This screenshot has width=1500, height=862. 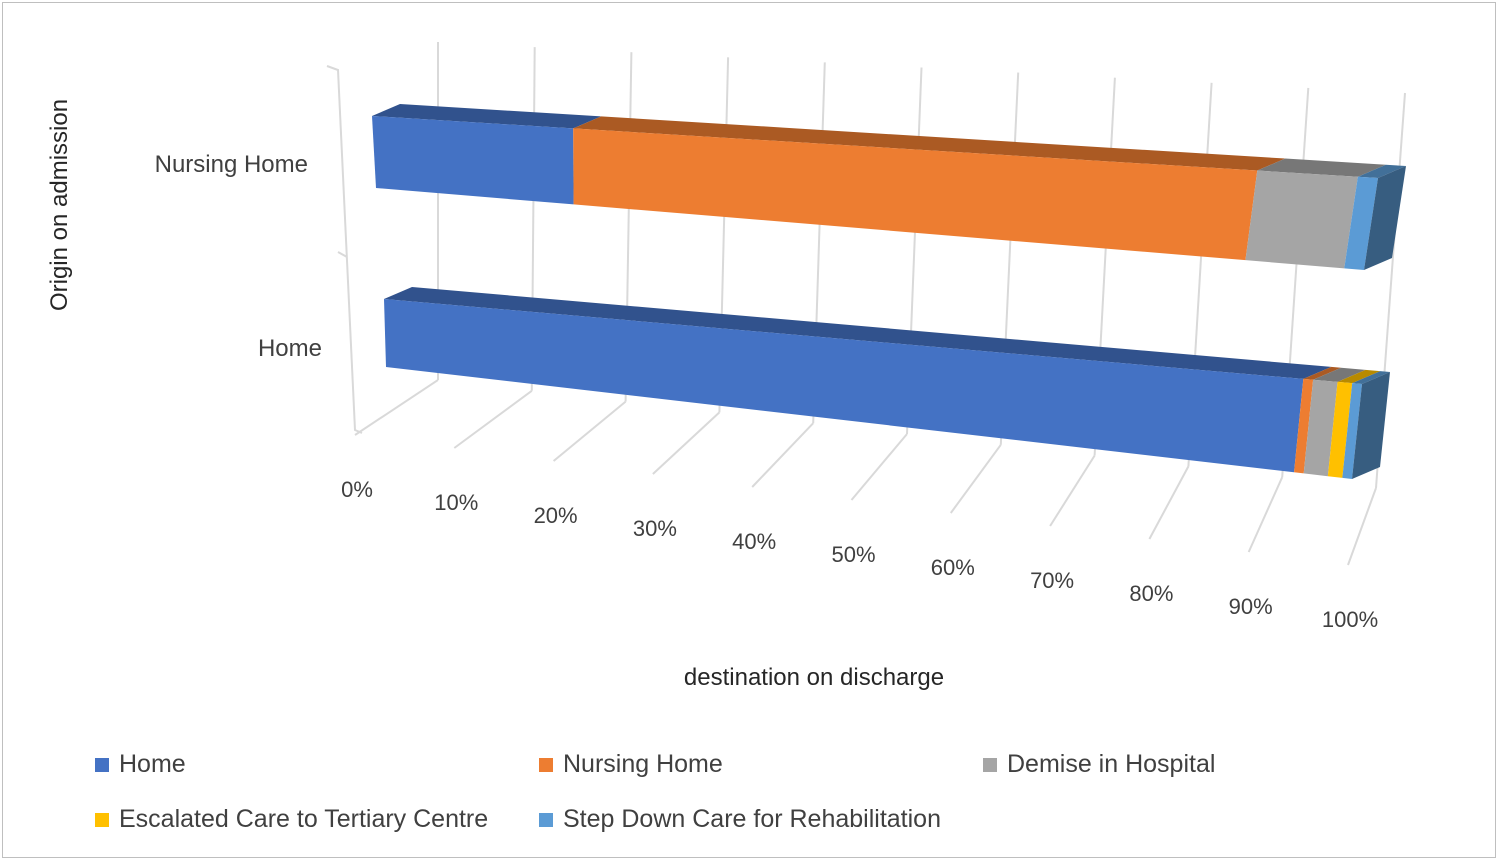 I want to click on x-tick-label: 90%, so click(x=1251, y=606).